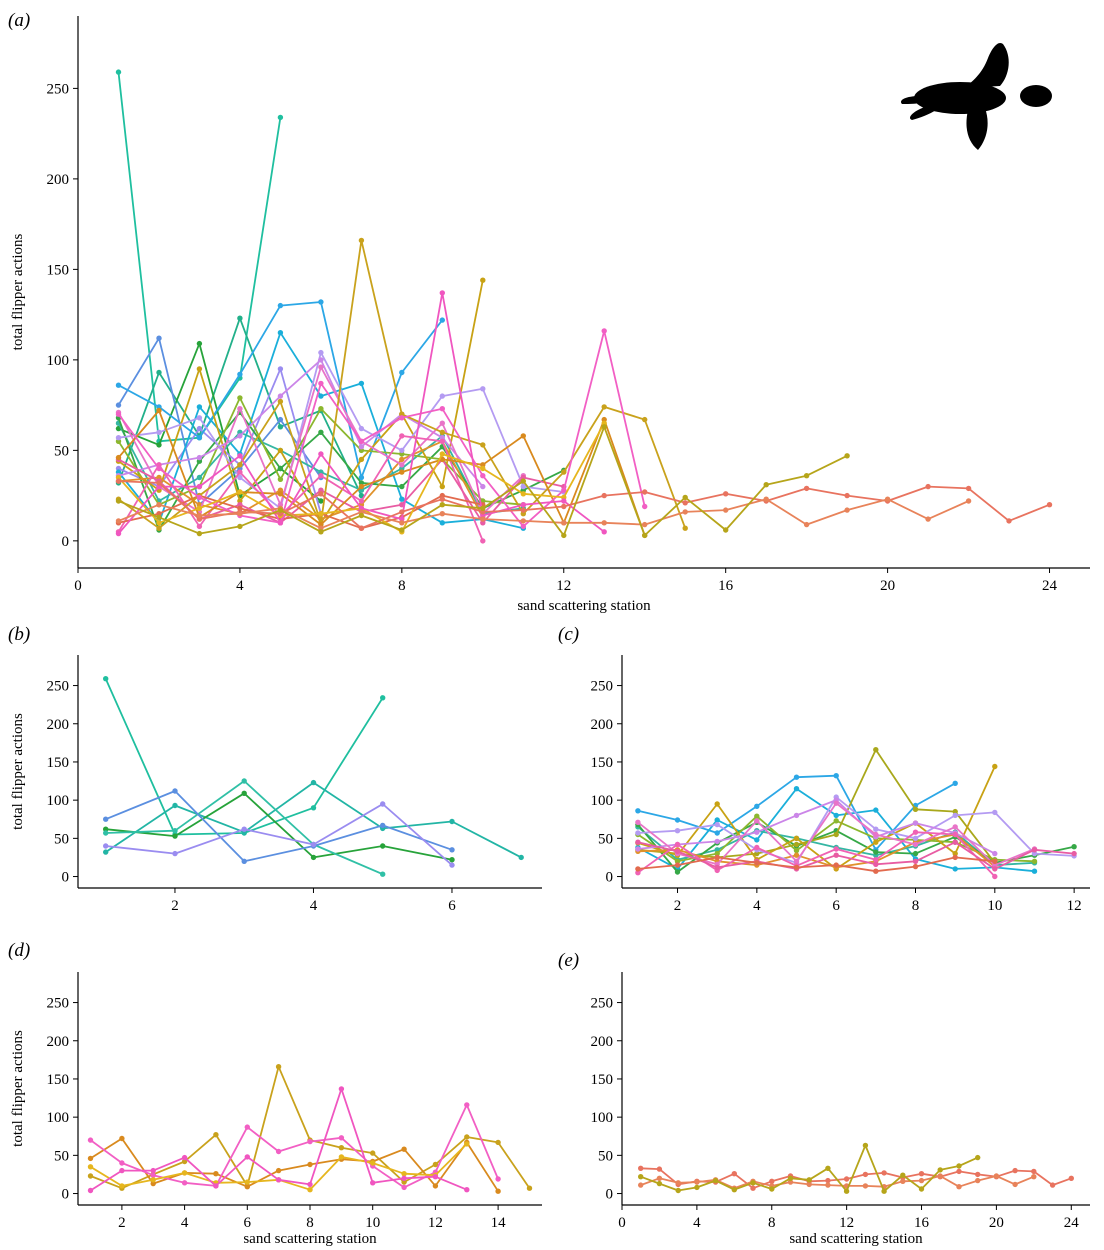  I want to click on y-axis-label: total flipper actions, so click(18, 292).